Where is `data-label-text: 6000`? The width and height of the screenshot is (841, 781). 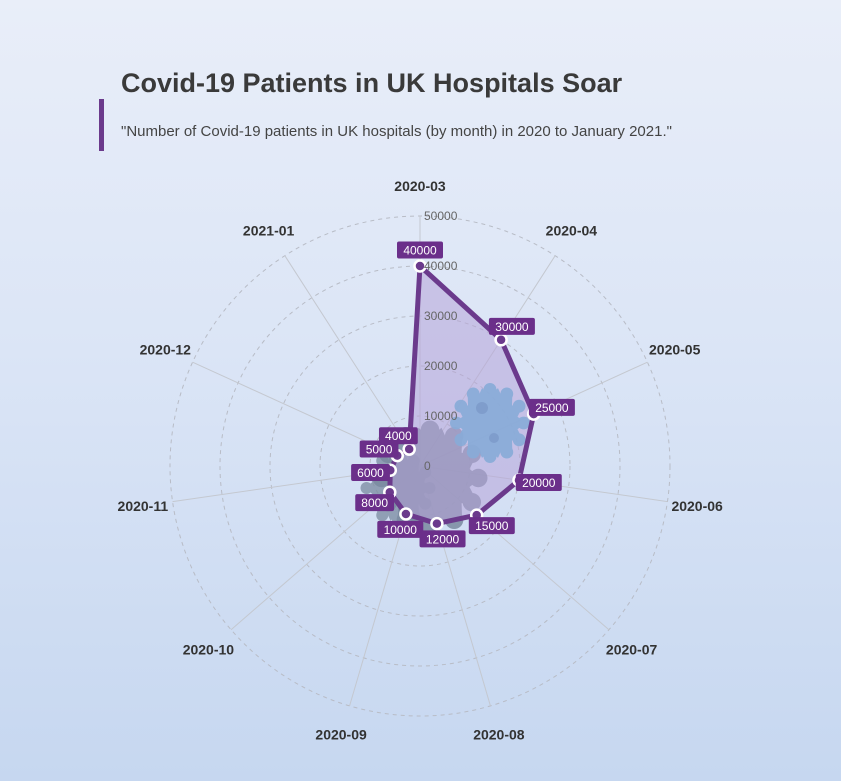 data-label-text: 6000 is located at coordinates (370, 473).